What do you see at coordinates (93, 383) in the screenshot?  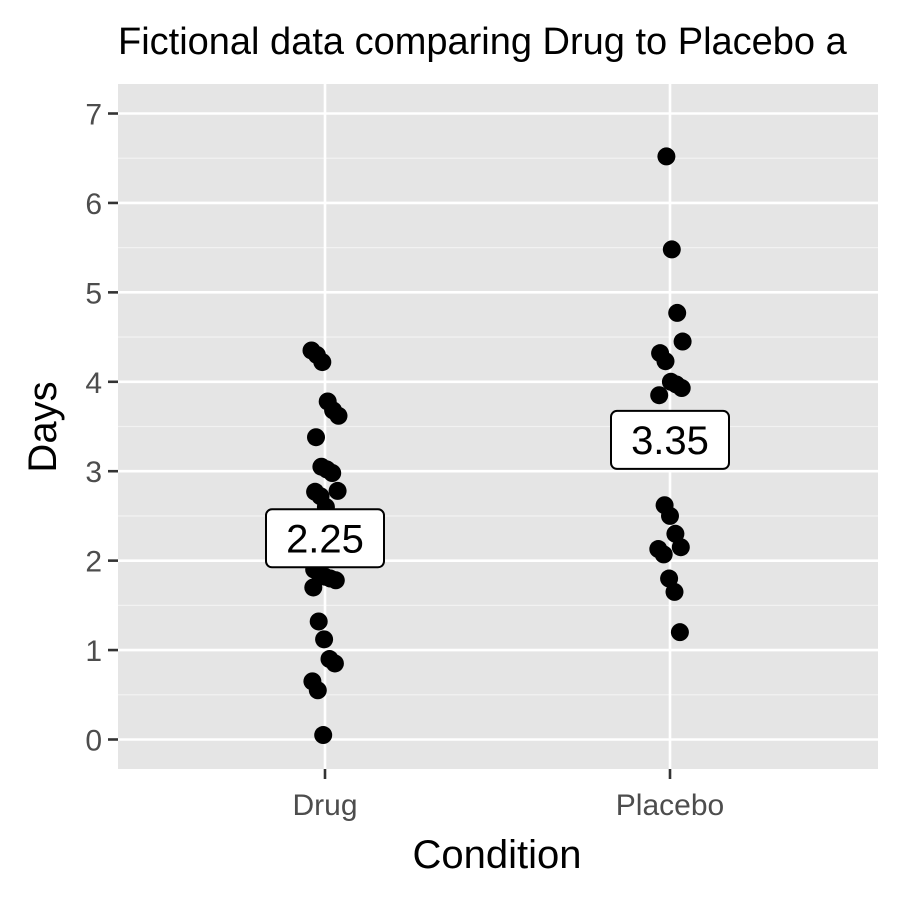 I see `y-tick-label: 4` at bounding box center [93, 383].